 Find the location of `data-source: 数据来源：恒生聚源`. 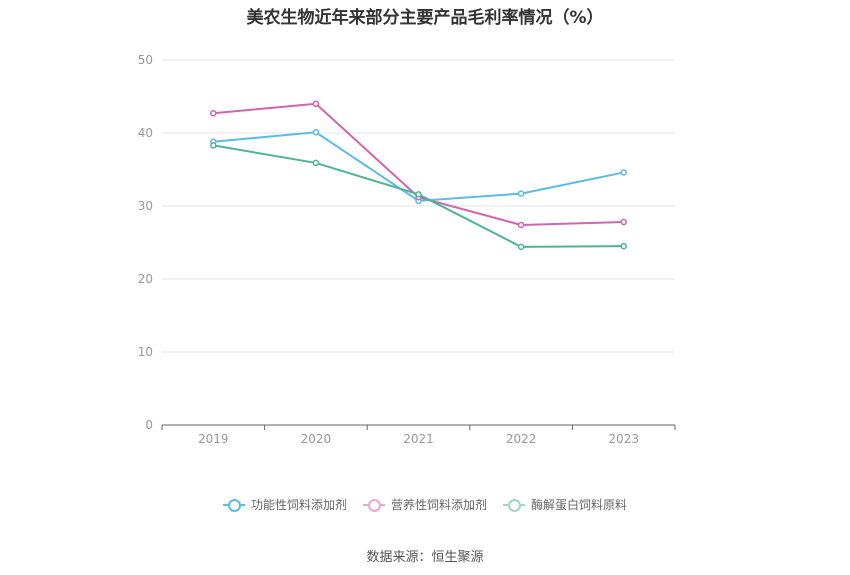

data-source: 数据来源：恒生聚源 is located at coordinates (425, 557).